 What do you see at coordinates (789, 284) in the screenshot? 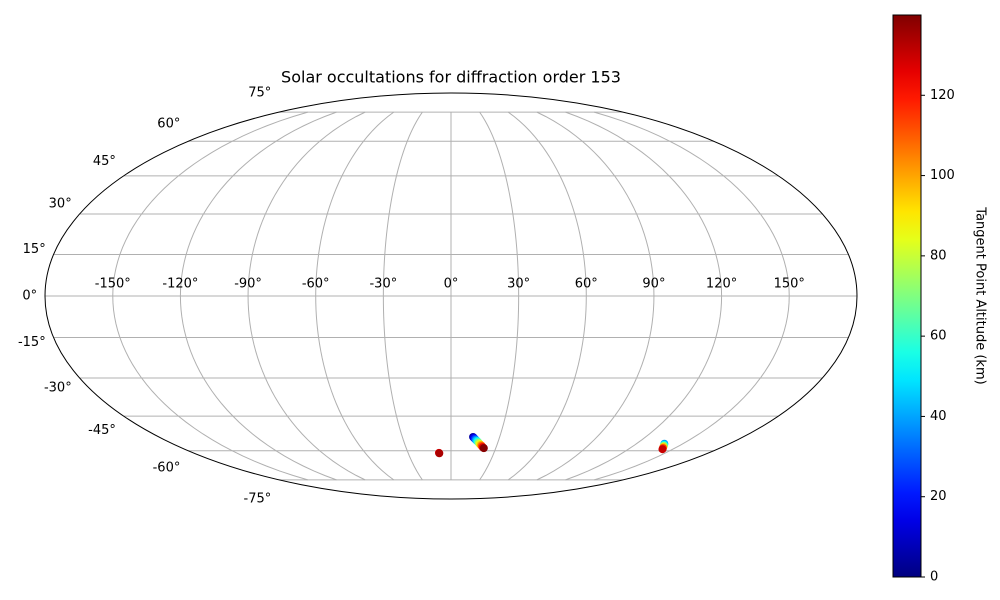
I see `x-tick-label: 150°` at bounding box center [789, 284].